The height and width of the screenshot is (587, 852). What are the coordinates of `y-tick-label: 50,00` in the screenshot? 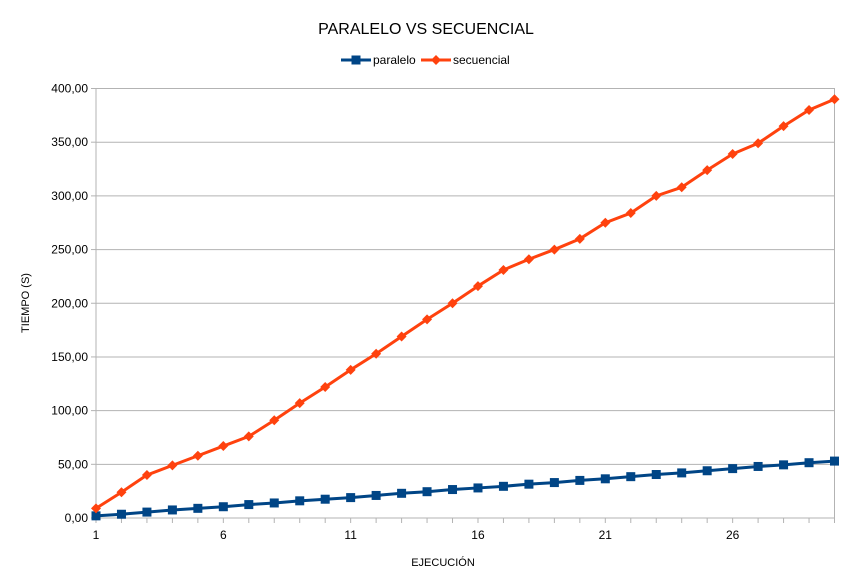 It's located at (73, 464).